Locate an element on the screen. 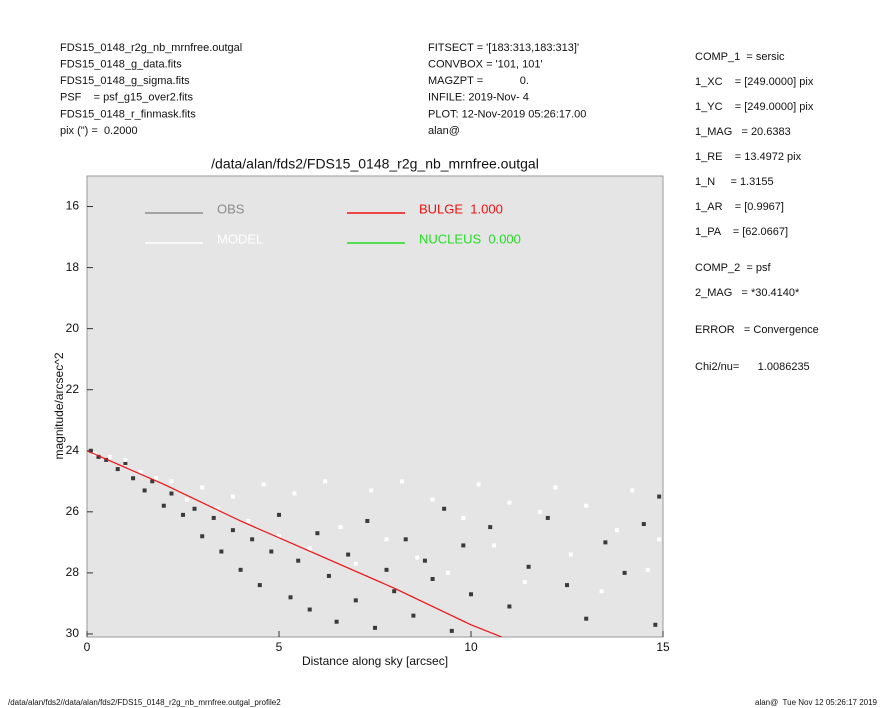 Image resolution: width=885 pixels, height=708 pixels. y-tick-label: 20 is located at coordinates (73, 328).